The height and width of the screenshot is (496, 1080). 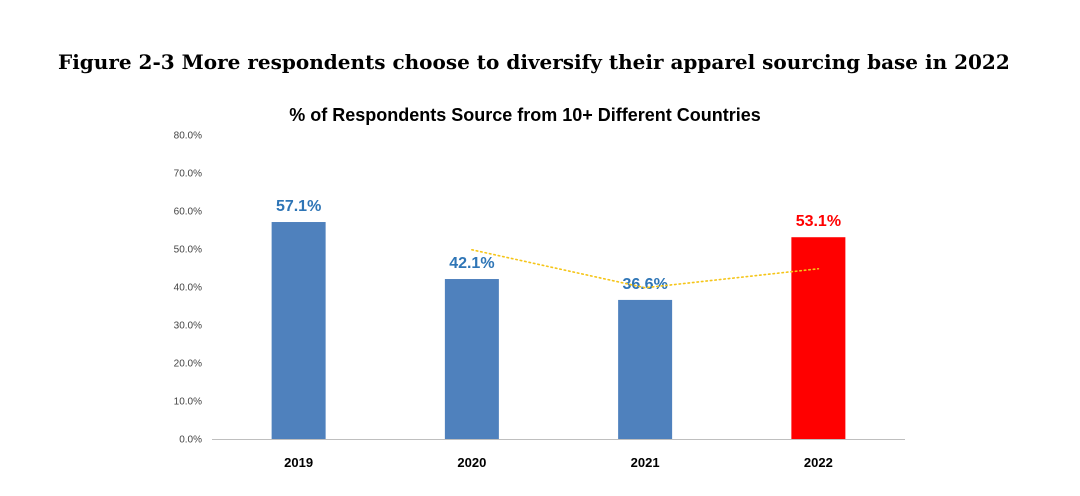 What do you see at coordinates (818, 462) in the screenshot?
I see `x-tick-label: 2022` at bounding box center [818, 462].